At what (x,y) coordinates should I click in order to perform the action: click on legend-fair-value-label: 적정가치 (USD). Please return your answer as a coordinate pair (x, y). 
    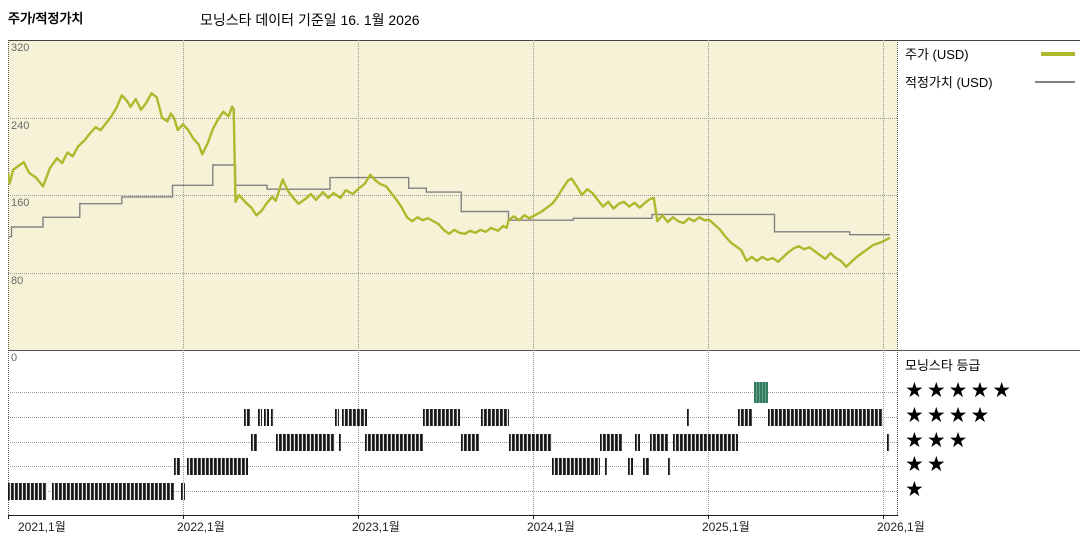
    Looking at the image, I should click on (949, 82).